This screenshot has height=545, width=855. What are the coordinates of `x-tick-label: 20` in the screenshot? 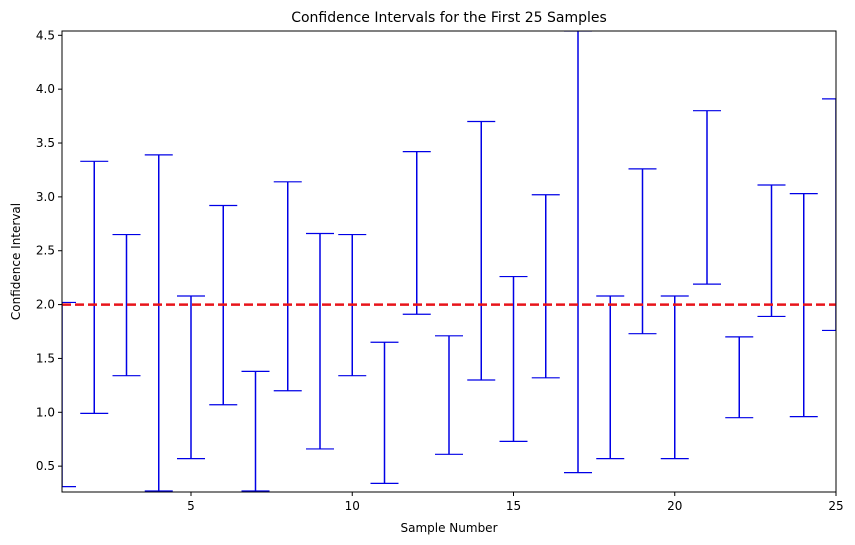 It's located at (674, 506).